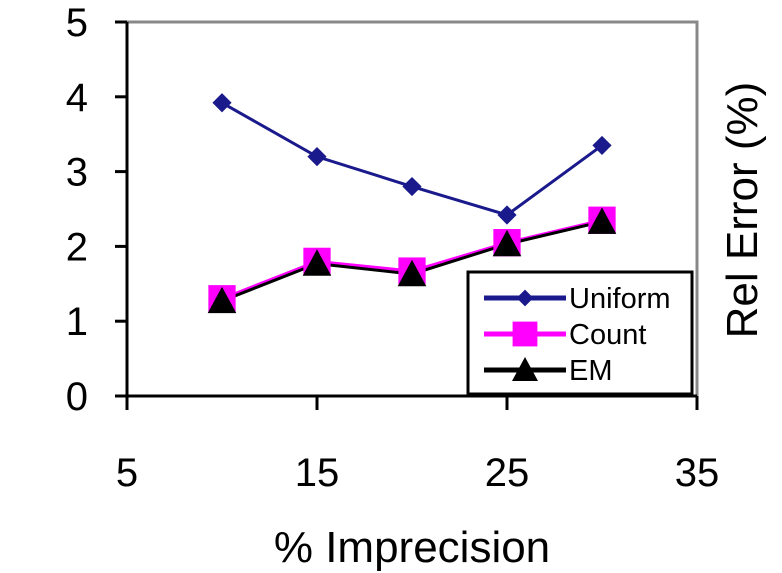  Describe the element at coordinates (77, 98) in the screenshot. I see `y-tick-label: 4` at that location.